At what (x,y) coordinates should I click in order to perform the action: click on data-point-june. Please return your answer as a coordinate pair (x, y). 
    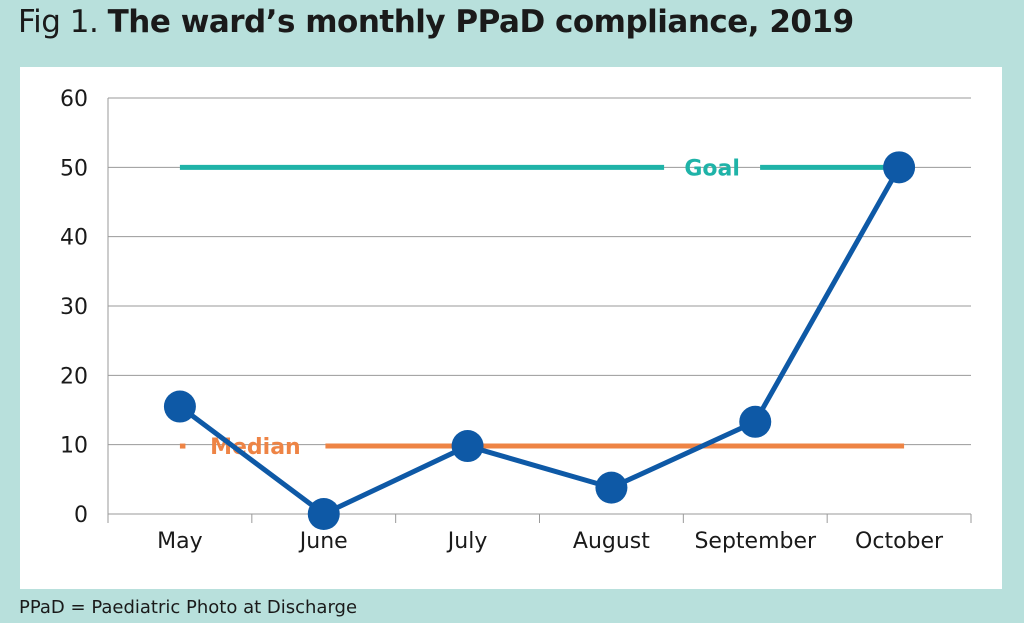
    Looking at the image, I should click on (323, 514).